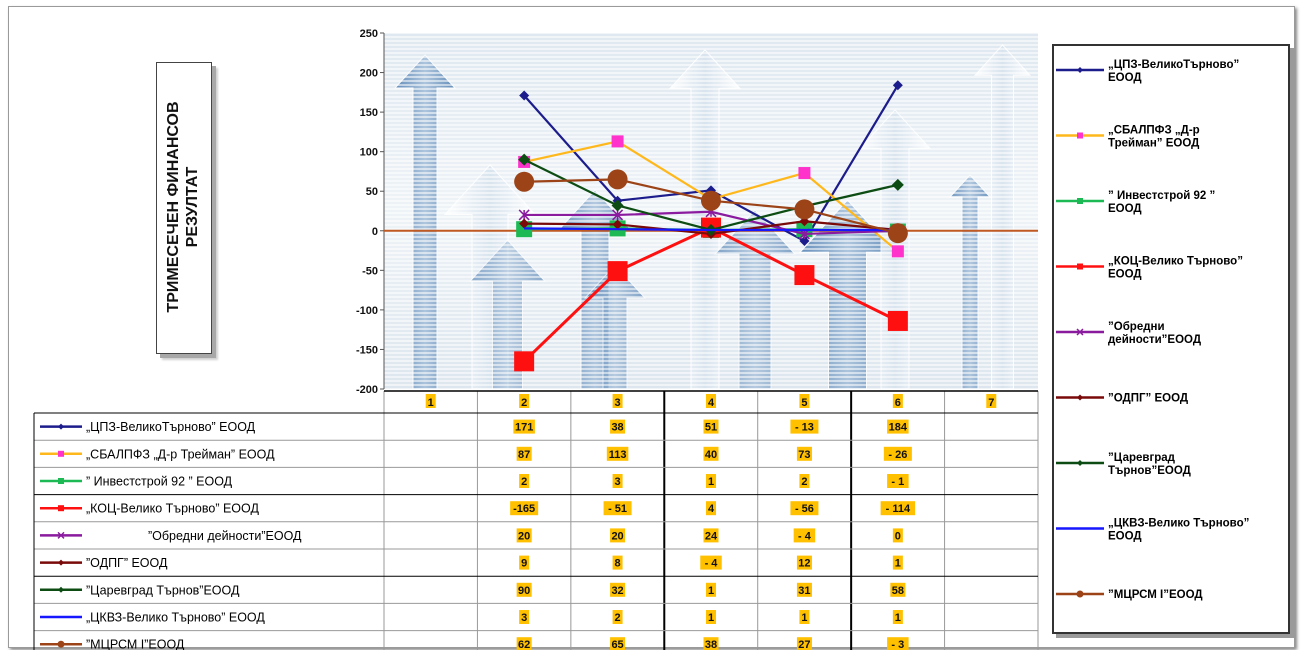  What do you see at coordinates (367, 390) in the screenshot?
I see `y-tick-label: -200` at bounding box center [367, 390].